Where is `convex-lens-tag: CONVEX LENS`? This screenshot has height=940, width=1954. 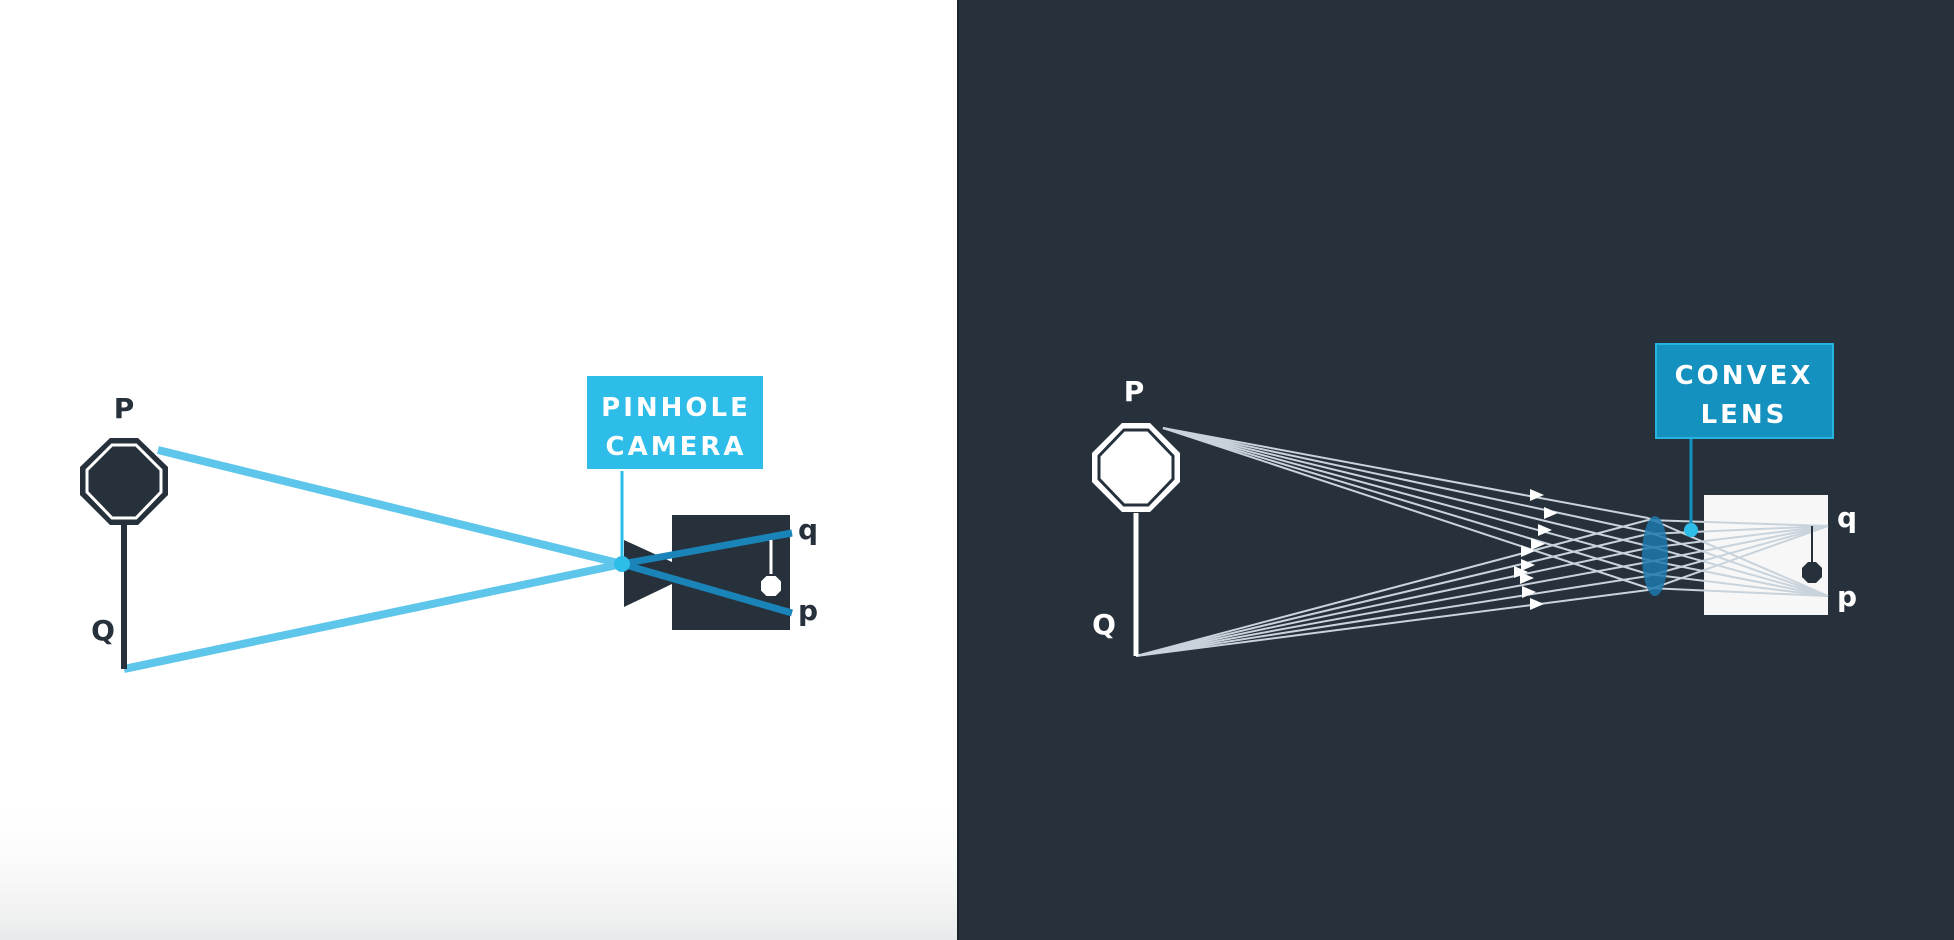 convex-lens-tag: CONVEX LENS is located at coordinates (1744, 440).